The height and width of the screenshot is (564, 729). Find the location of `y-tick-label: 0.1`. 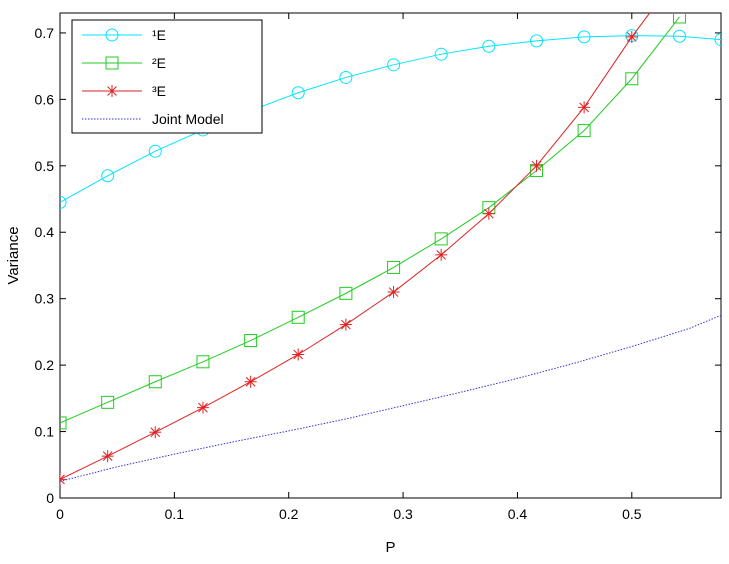

y-tick-label: 0.1 is located at coordinates (45, 432).